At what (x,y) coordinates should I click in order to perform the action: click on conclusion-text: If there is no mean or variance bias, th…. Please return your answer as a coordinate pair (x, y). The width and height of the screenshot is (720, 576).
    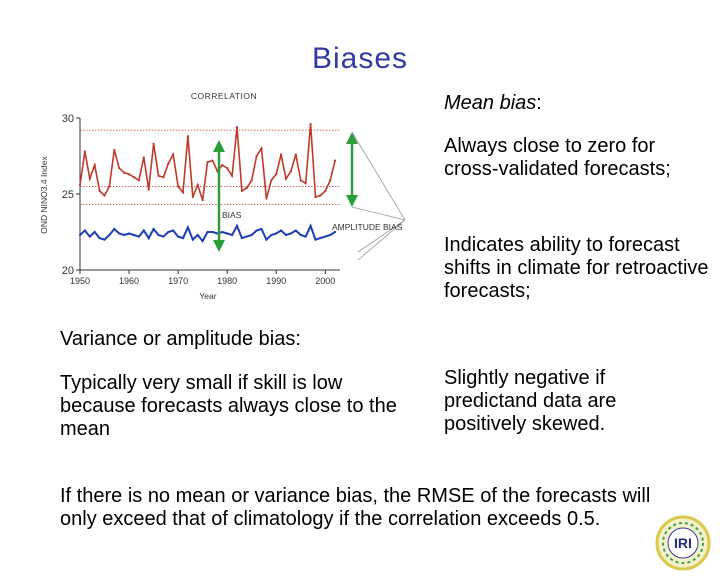
    Looking at the image, I should click on (355, 507).